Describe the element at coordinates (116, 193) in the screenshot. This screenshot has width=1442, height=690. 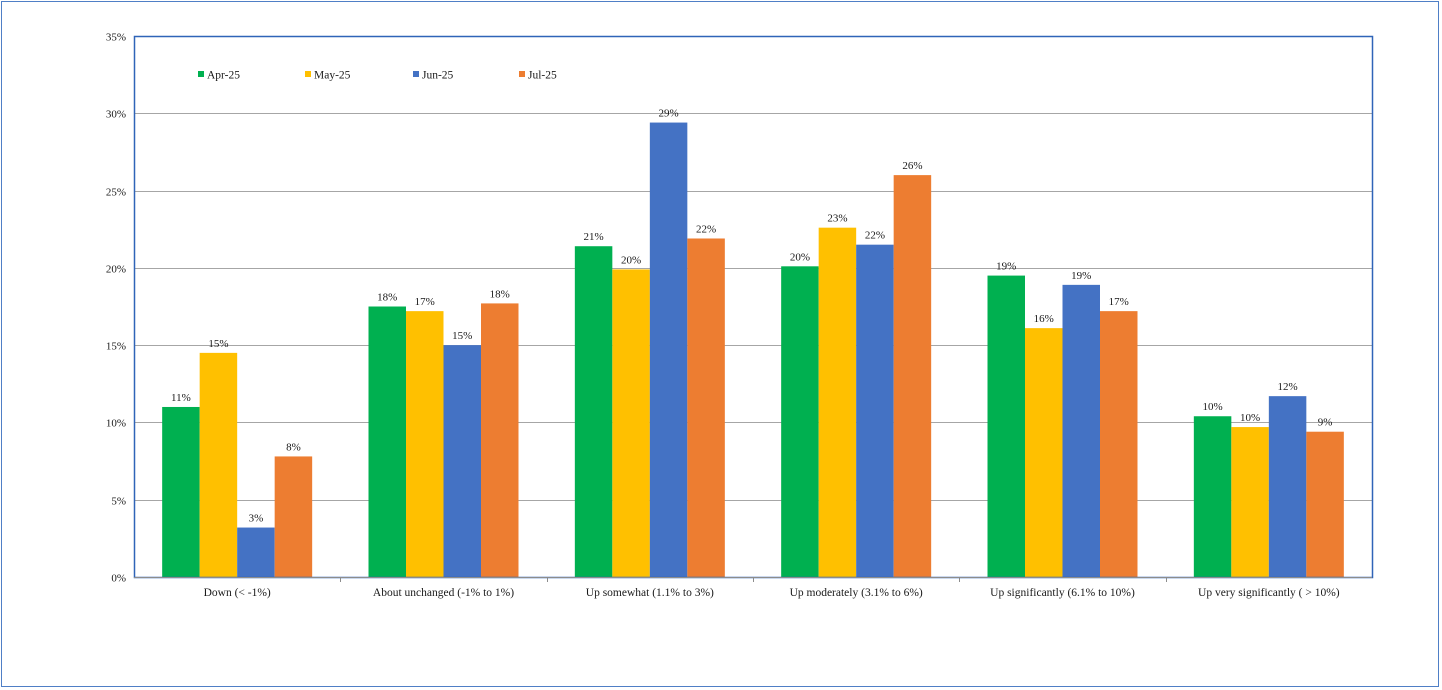
I see `y-tick-label: 25%` at that location.